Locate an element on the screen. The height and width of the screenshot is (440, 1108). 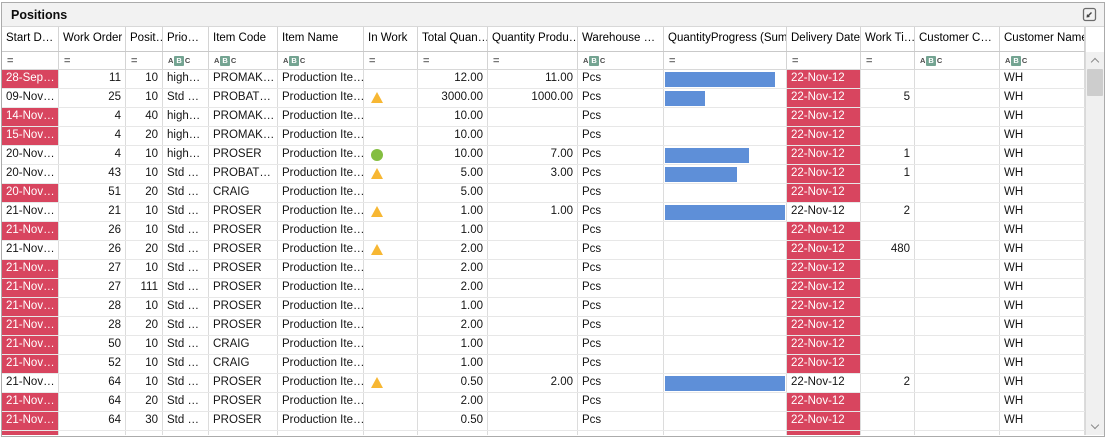
cell-work_order: 50 is located at coordinates (92, 345).